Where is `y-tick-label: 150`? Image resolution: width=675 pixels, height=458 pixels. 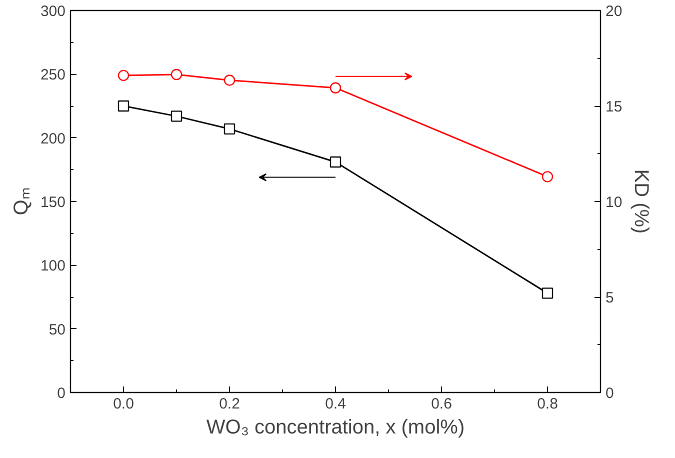
y-tick-label: 150 is located at coordinates (53, 202).